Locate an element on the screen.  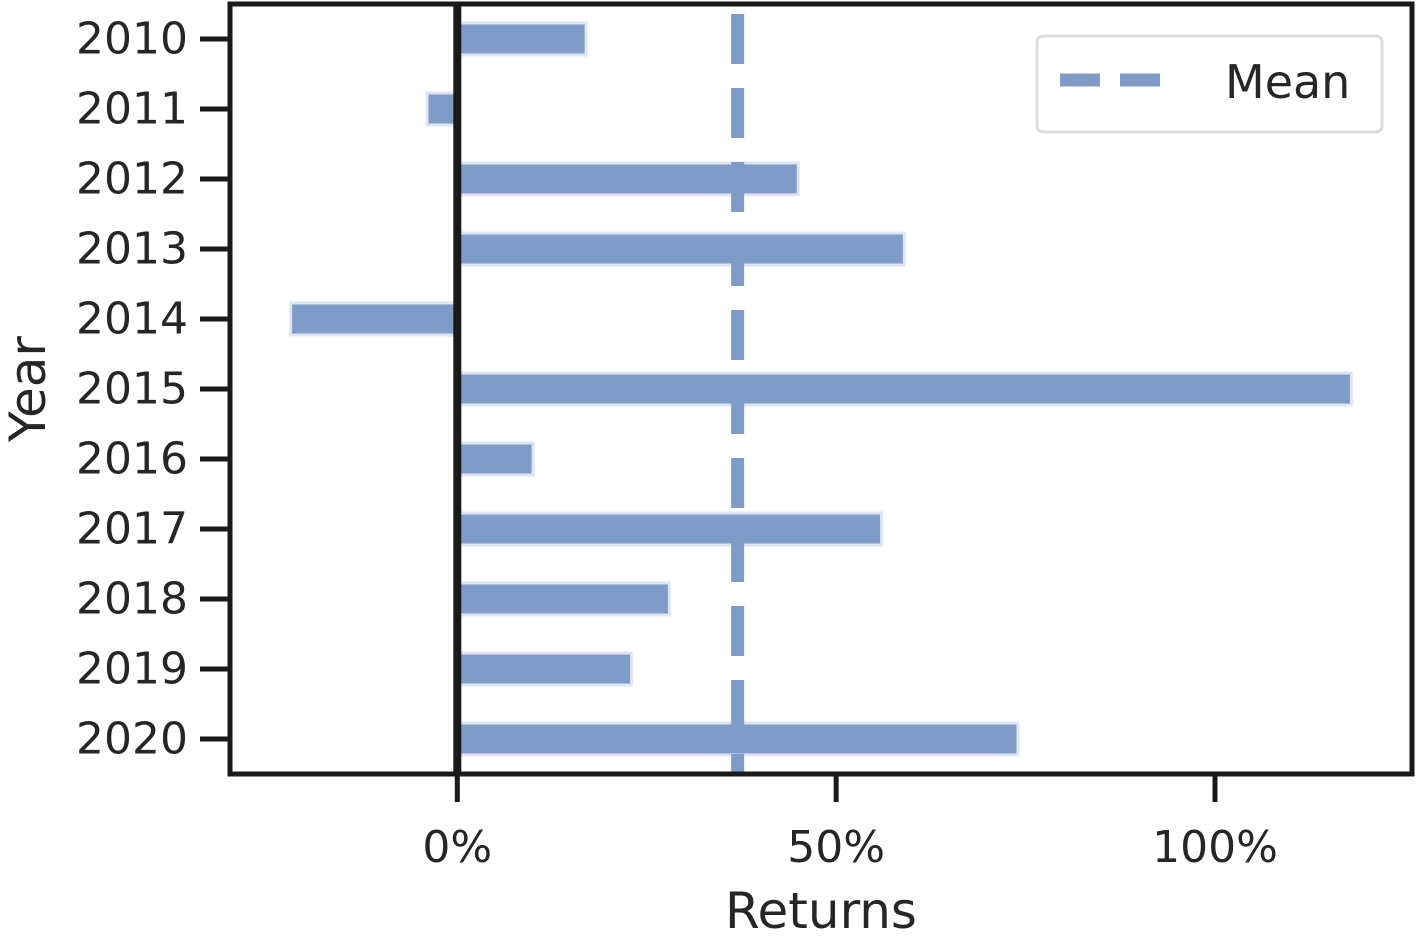
y-tick-label-2018: 2018 is located at coordinates (132, 599).